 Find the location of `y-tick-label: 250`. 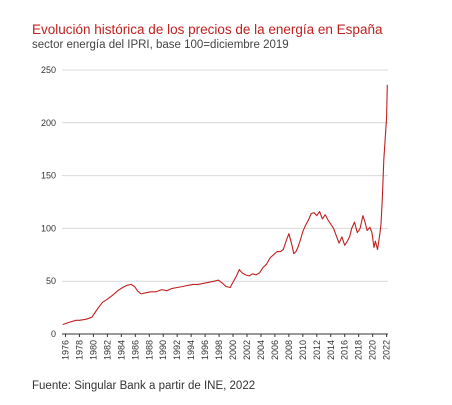

y-tick-label: 250 is located at coordinates (48, 70).